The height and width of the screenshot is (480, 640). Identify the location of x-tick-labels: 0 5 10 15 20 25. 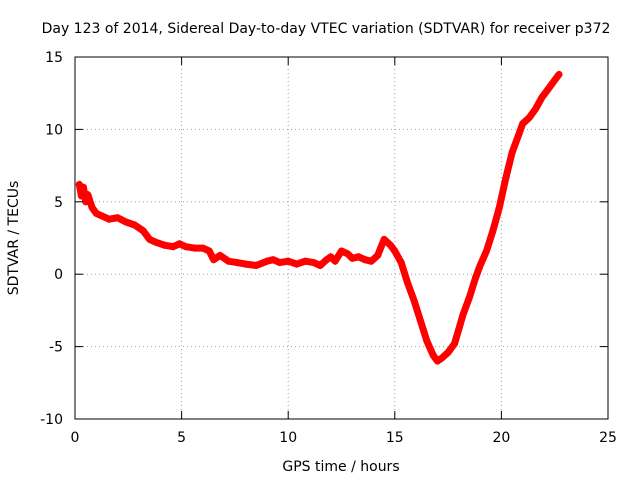
(344, 438).